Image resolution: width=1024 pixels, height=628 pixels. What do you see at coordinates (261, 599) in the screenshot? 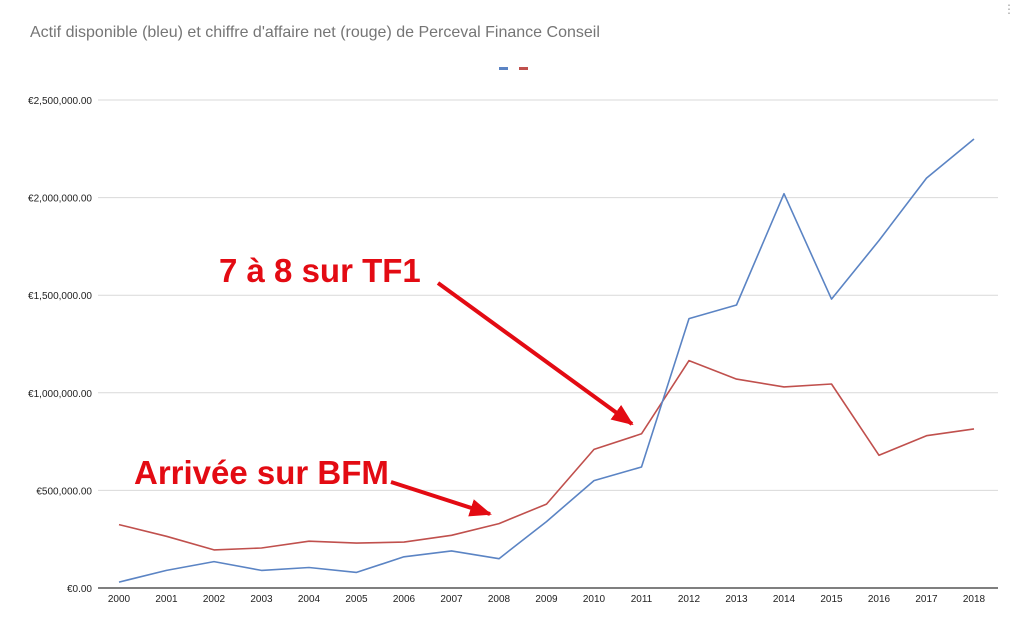
I see `x-tick-label: 2003` at bounding box center [261, 599].